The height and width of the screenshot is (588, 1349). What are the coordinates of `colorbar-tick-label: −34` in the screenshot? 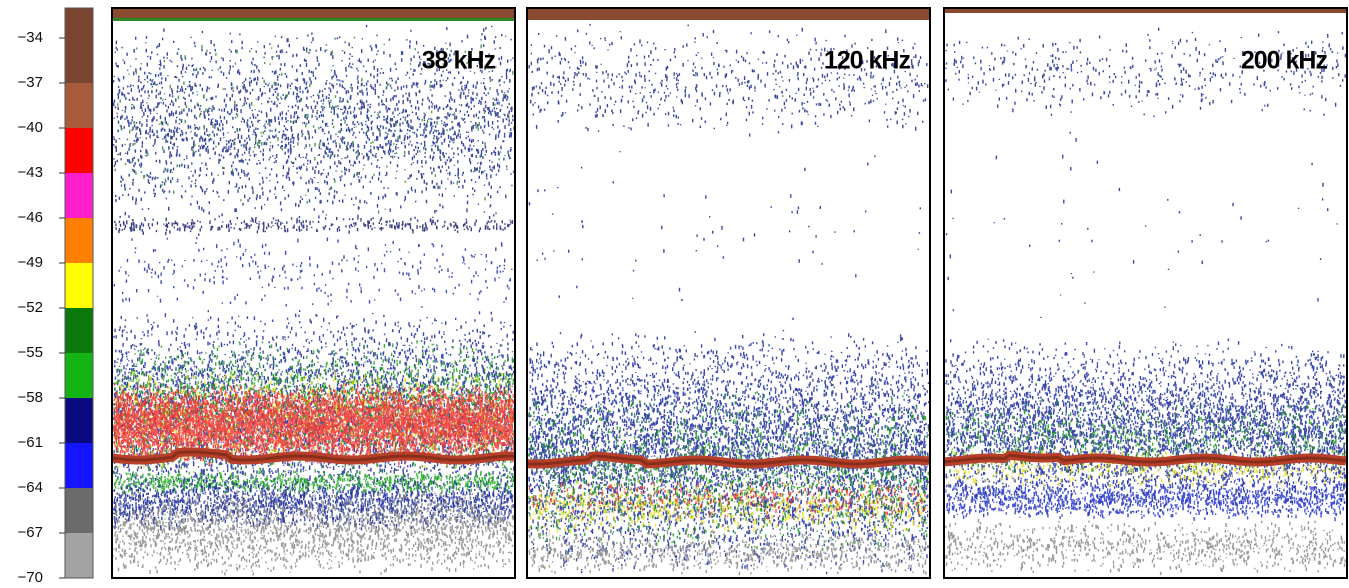 It's located at (30, 37).